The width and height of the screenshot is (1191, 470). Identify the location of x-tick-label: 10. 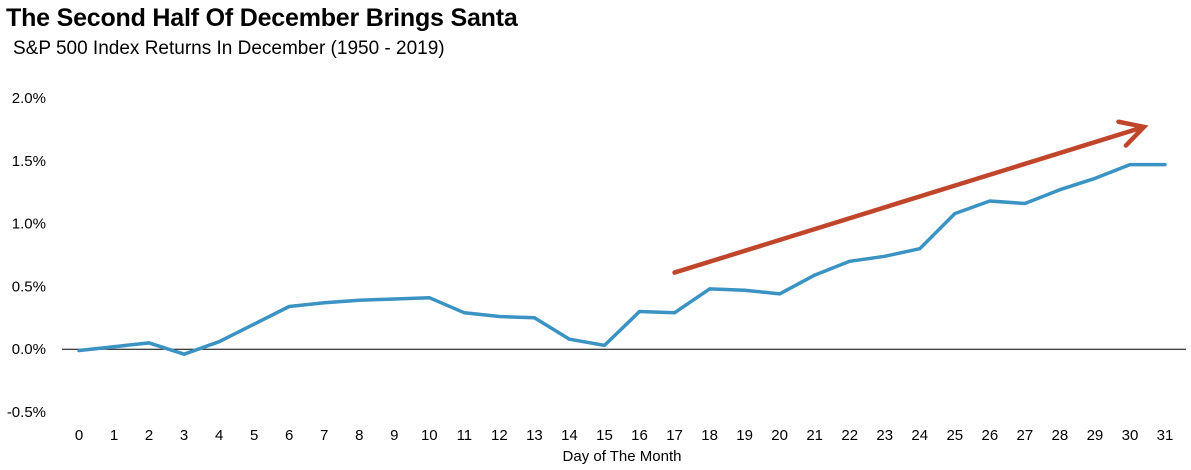
(429, 435).